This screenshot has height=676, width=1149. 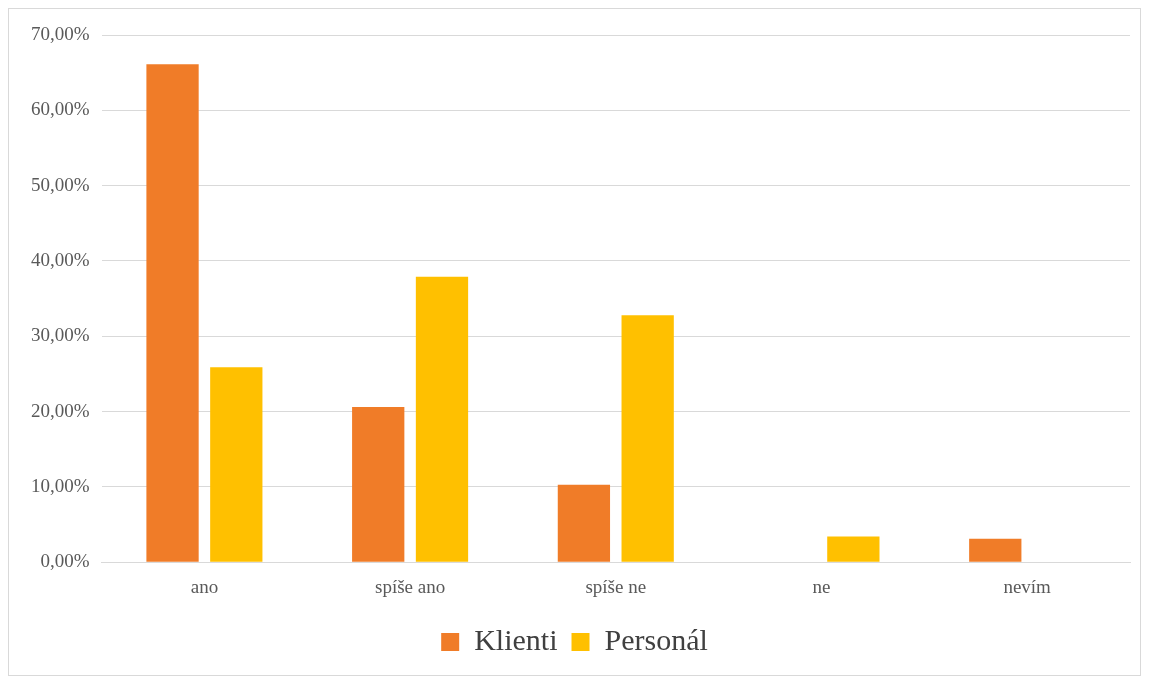 What do you see at coordinates (60, 410) in the screenshot?
I see `y-tick-label: 20,00%` at bounding box center [60, 410].